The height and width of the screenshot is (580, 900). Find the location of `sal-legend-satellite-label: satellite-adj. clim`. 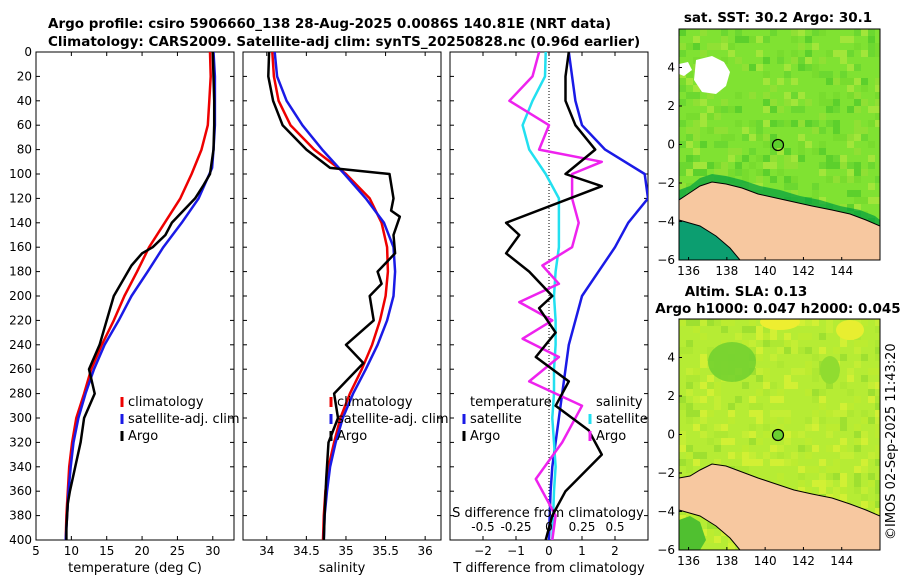

sal-legend-satellite-label: satellite-adj. clim is located at coordinates (393, 419).